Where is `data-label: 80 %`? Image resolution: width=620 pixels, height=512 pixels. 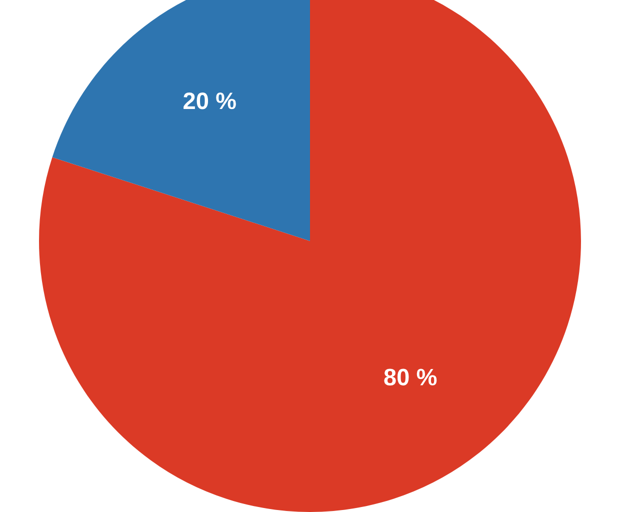
data-label: 80 % is located at coordinates (410, 377).